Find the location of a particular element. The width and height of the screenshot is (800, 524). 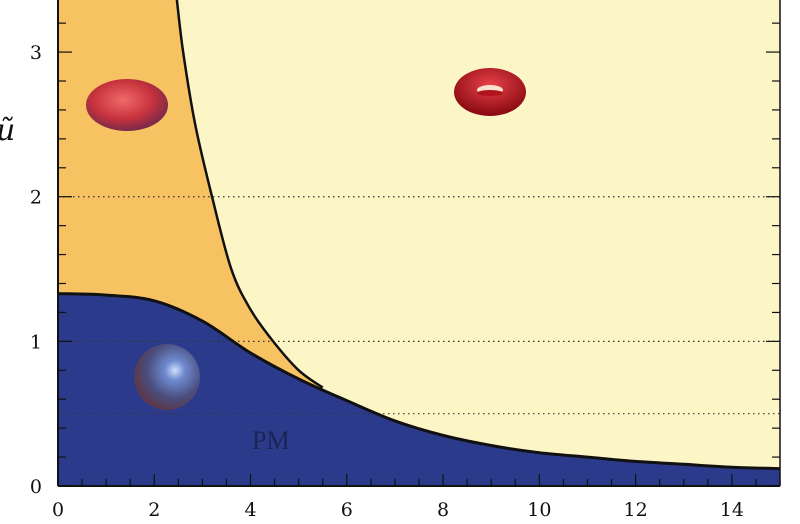

x-tick-label: 2 is located at coordinates (154, 510).